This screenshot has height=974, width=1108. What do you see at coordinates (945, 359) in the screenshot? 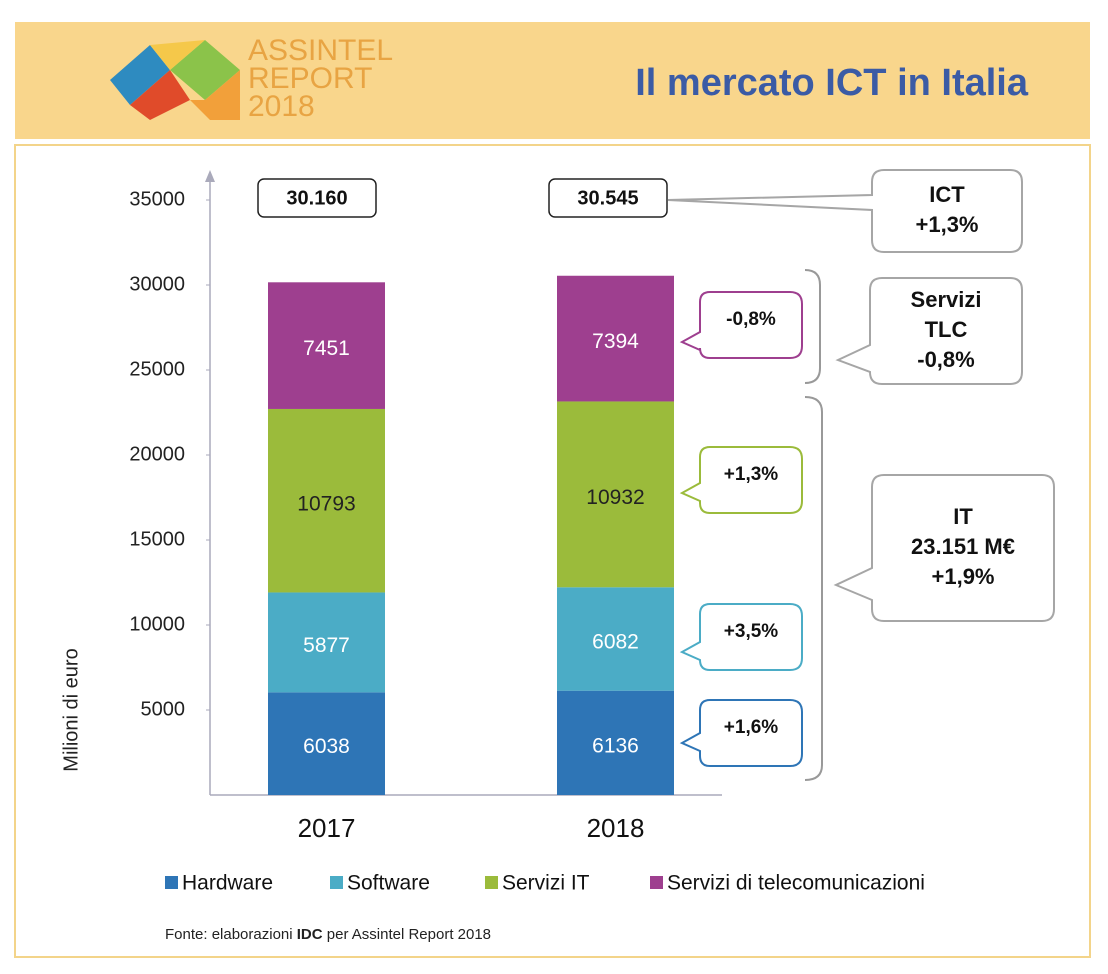
I see `callout-text: -0,8%` at bounding box center [945, 359].